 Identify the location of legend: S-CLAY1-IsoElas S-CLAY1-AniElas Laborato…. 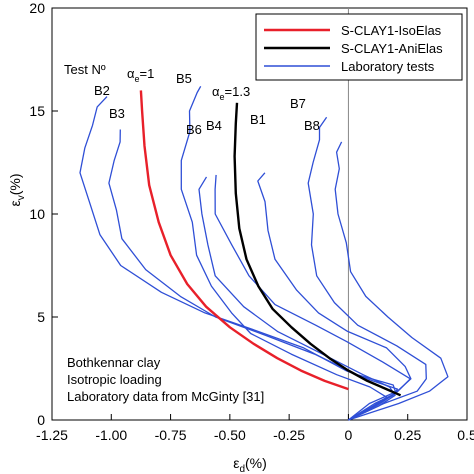
(359, 47).